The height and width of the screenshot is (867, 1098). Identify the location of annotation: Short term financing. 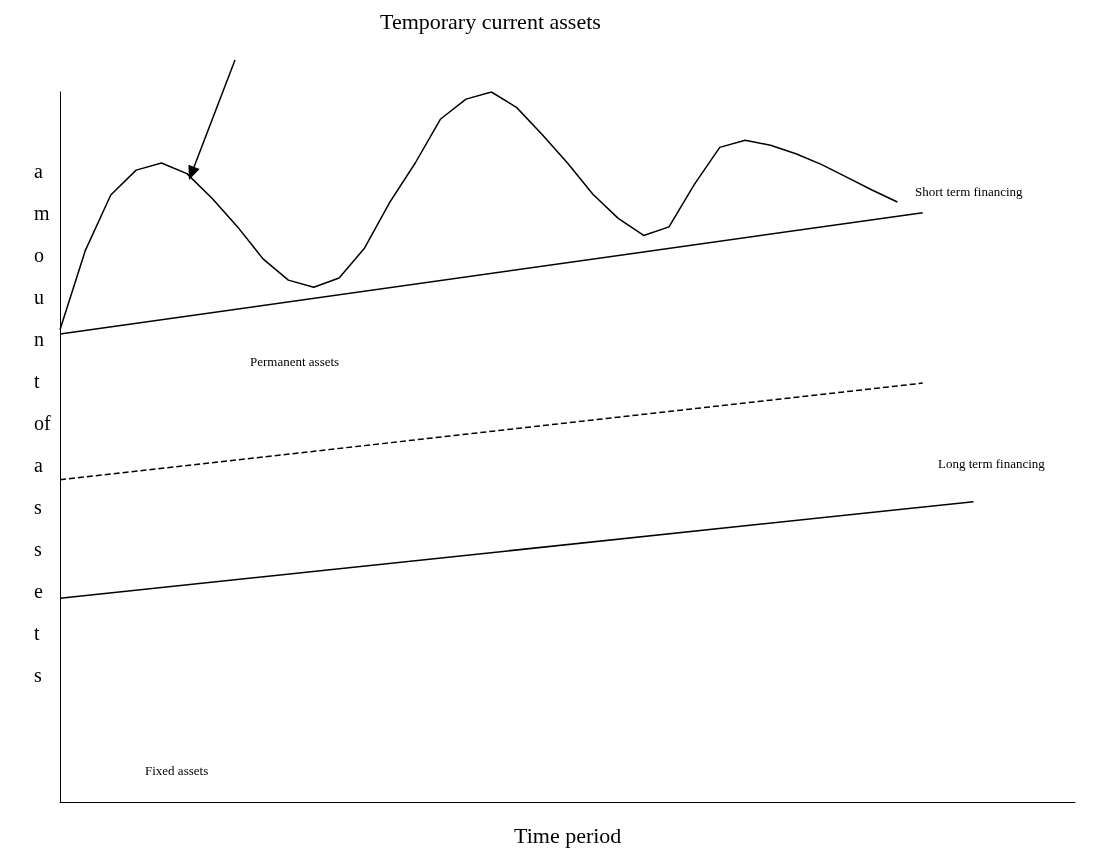
(969, 191).